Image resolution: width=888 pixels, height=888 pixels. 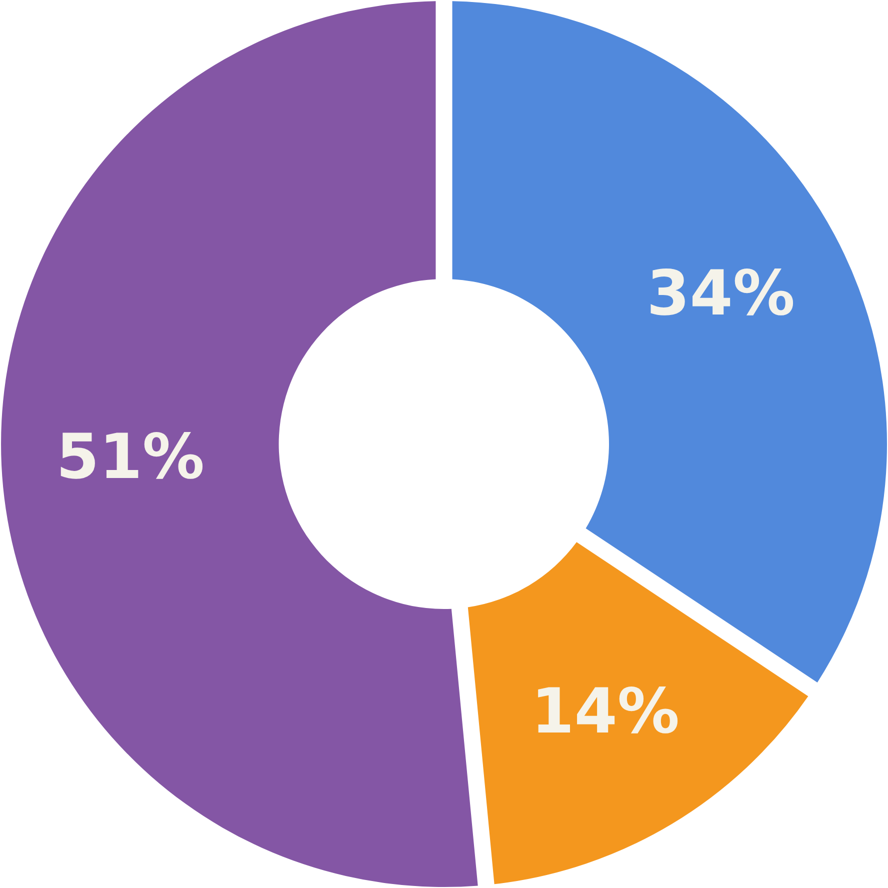 I want to click on data-label: 51%, so click(x=130, y=456).